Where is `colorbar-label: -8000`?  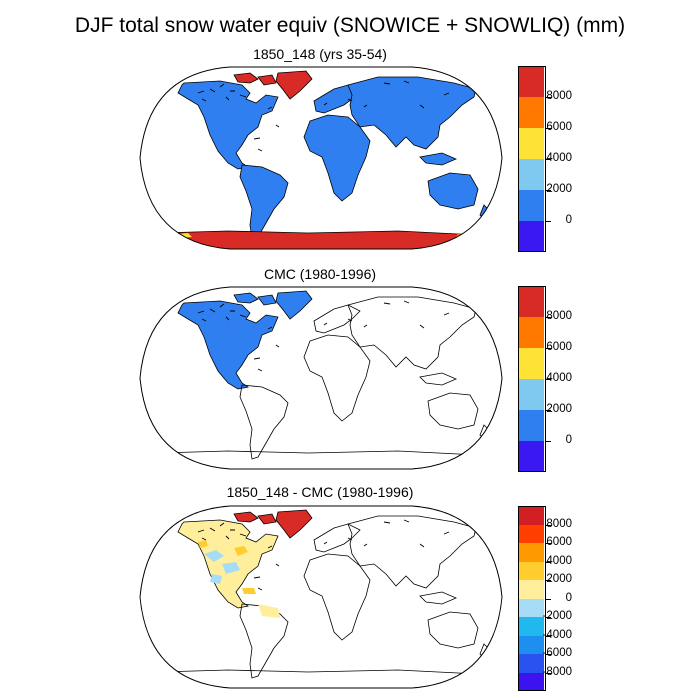
colorbar-label: -8000 is located at coordinates (557, 671).